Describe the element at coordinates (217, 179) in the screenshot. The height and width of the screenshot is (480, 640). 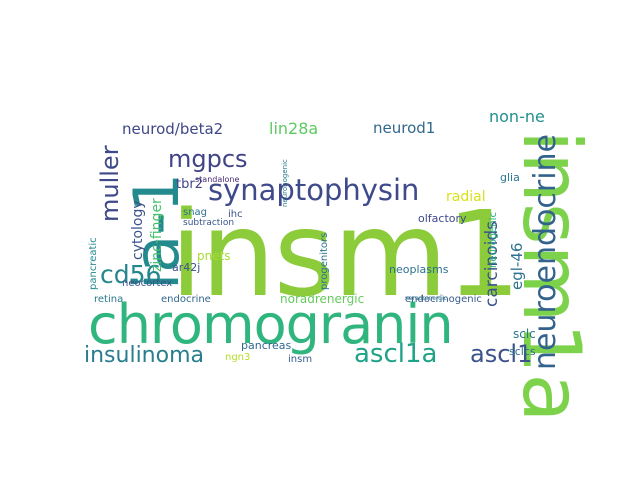
I see `word-standalone: standalone` at that location.